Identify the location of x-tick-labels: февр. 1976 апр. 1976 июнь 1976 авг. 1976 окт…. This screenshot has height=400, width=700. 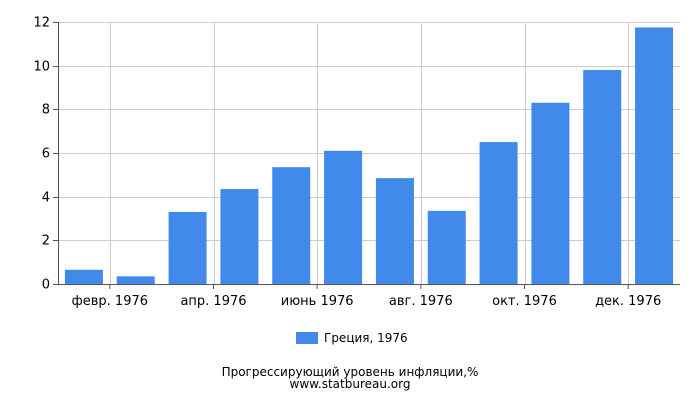
(367, 301).